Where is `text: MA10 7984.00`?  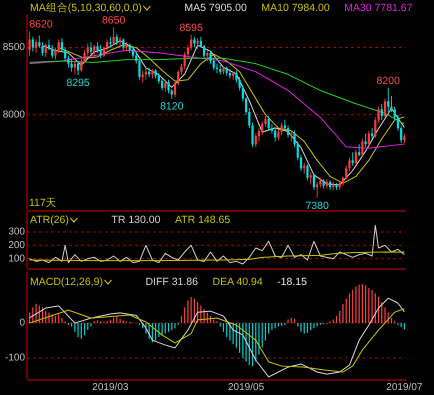 text: MA10 7984.00 is located at coordinates (295, 8).